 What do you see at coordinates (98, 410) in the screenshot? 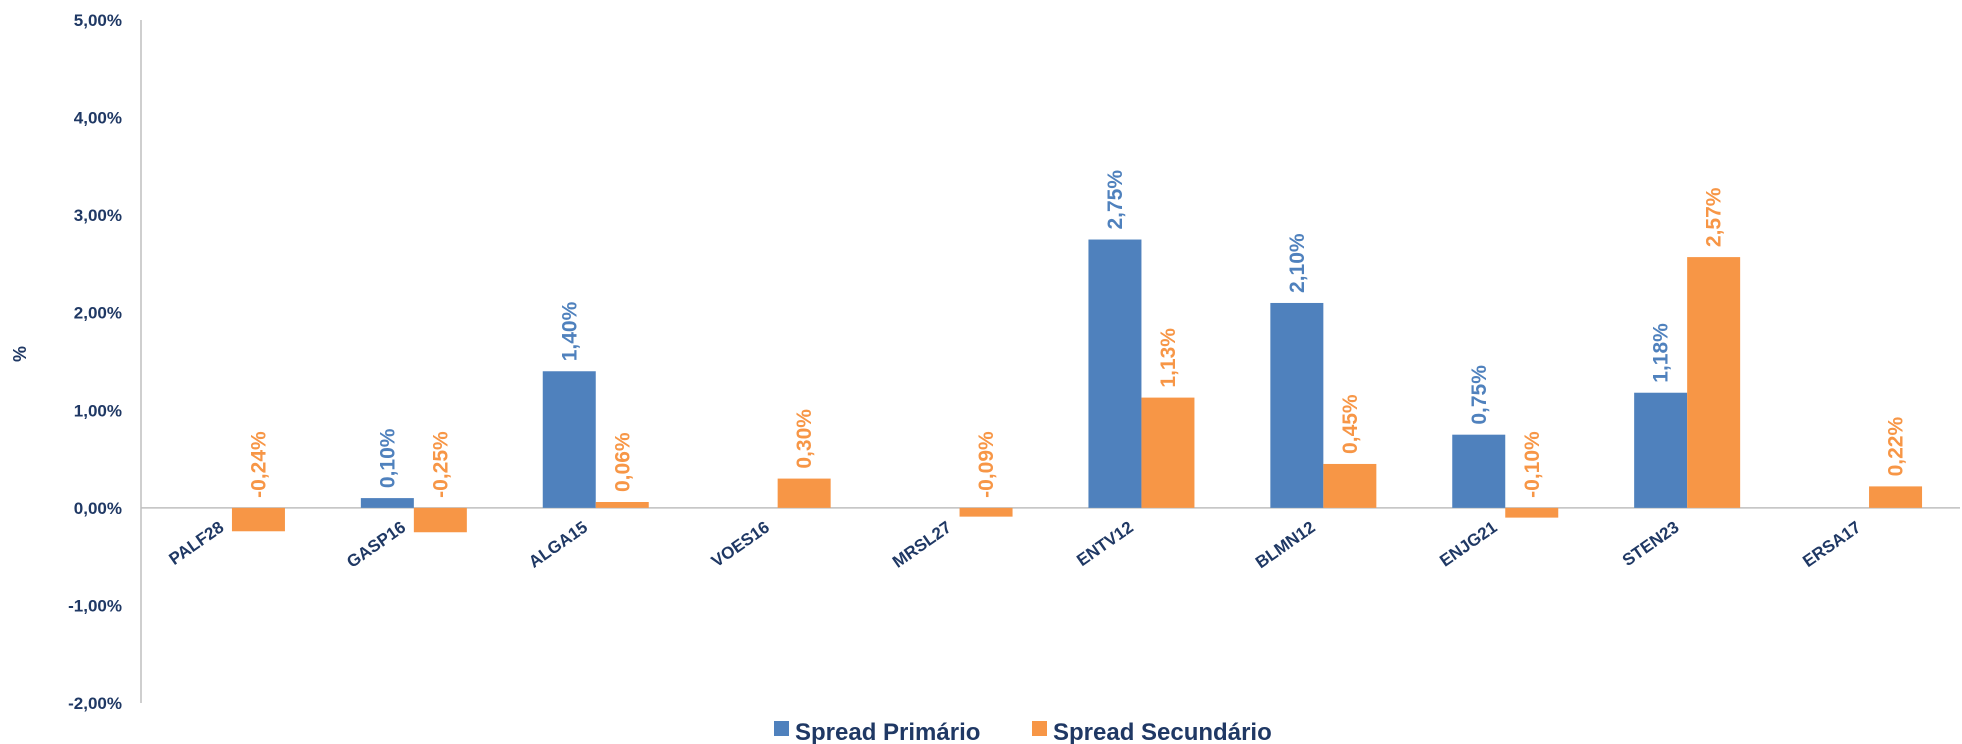
I see `y-tick-label: 1,00%` at bounding box center [98, 410].